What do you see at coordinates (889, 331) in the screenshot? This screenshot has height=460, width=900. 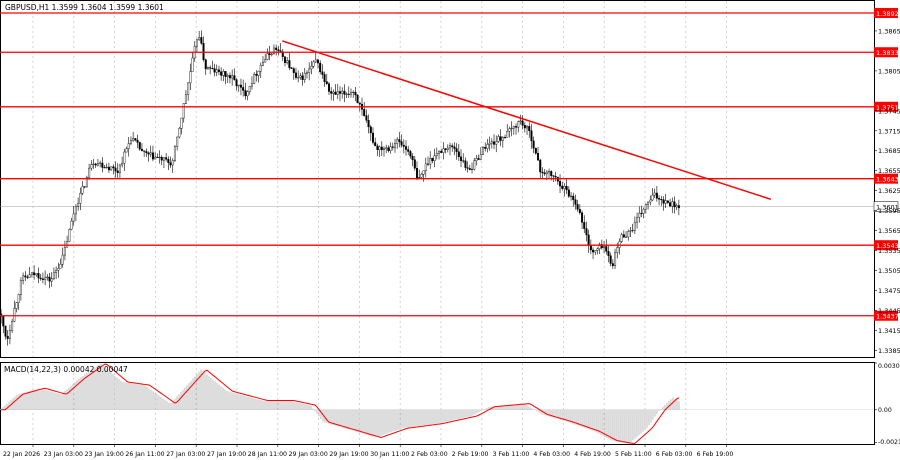 I see `price-axis-tick-label: 1.3415` at bounding box center [889, 331].